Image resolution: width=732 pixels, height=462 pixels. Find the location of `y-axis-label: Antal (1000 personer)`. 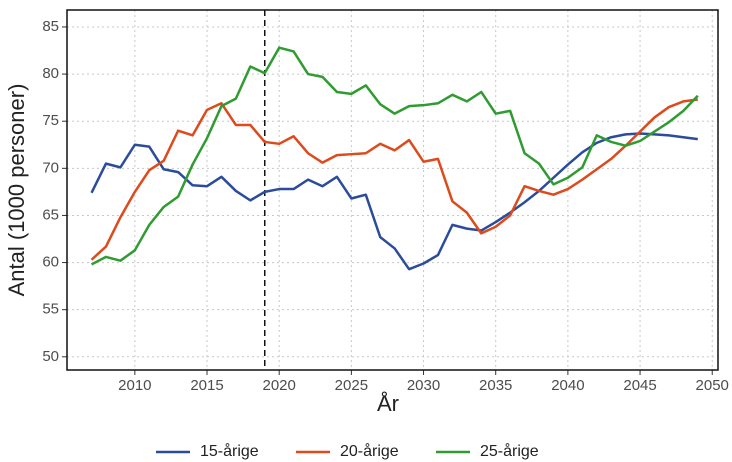

y-axis-label: Antal (1000 personer) is located at coordinates (16, 190).